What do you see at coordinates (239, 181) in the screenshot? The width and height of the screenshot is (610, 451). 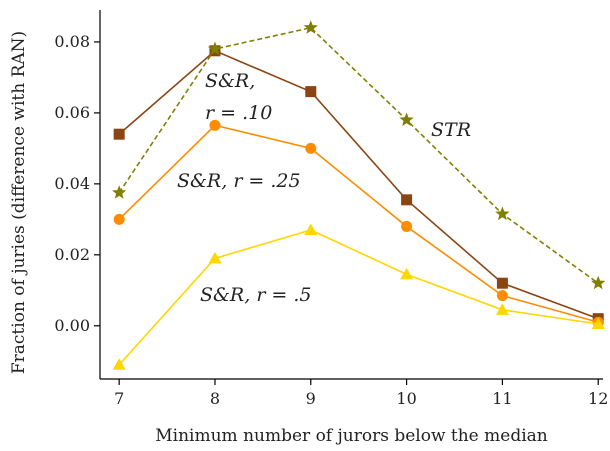 I see `series-label: S&R, r = .25` at bounding box center [239, 181].